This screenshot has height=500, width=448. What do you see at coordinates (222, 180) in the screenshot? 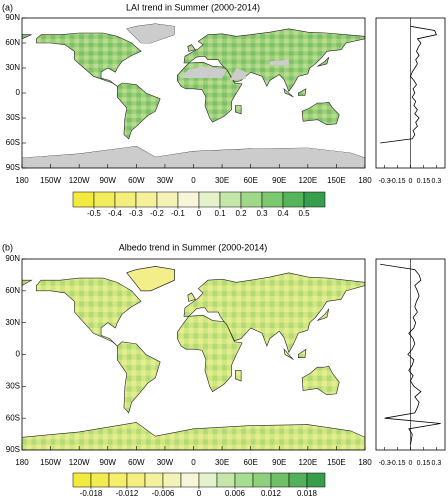
I see `x-tick-label: 30E` at bounding box center [222, 180].